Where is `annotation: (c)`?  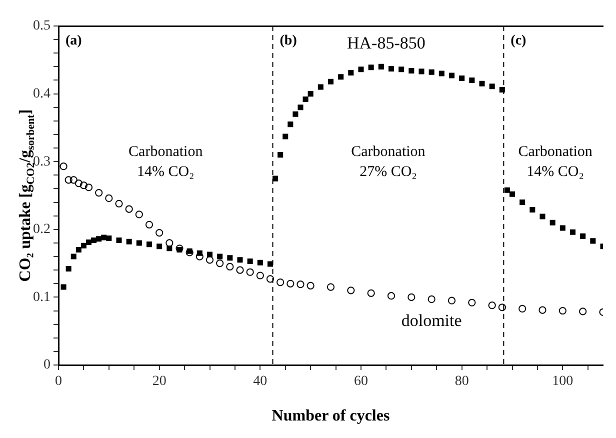
annotation: (c) is located at coordinates (518, 41).